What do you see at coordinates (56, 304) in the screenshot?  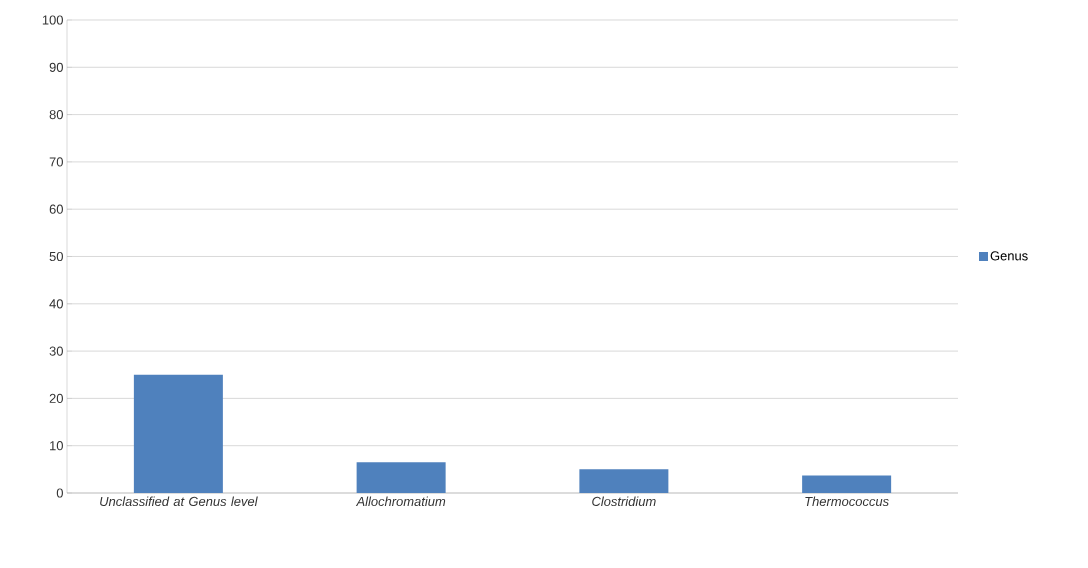 I see `y-tick-label: 40` at bounding box center [56, 304].